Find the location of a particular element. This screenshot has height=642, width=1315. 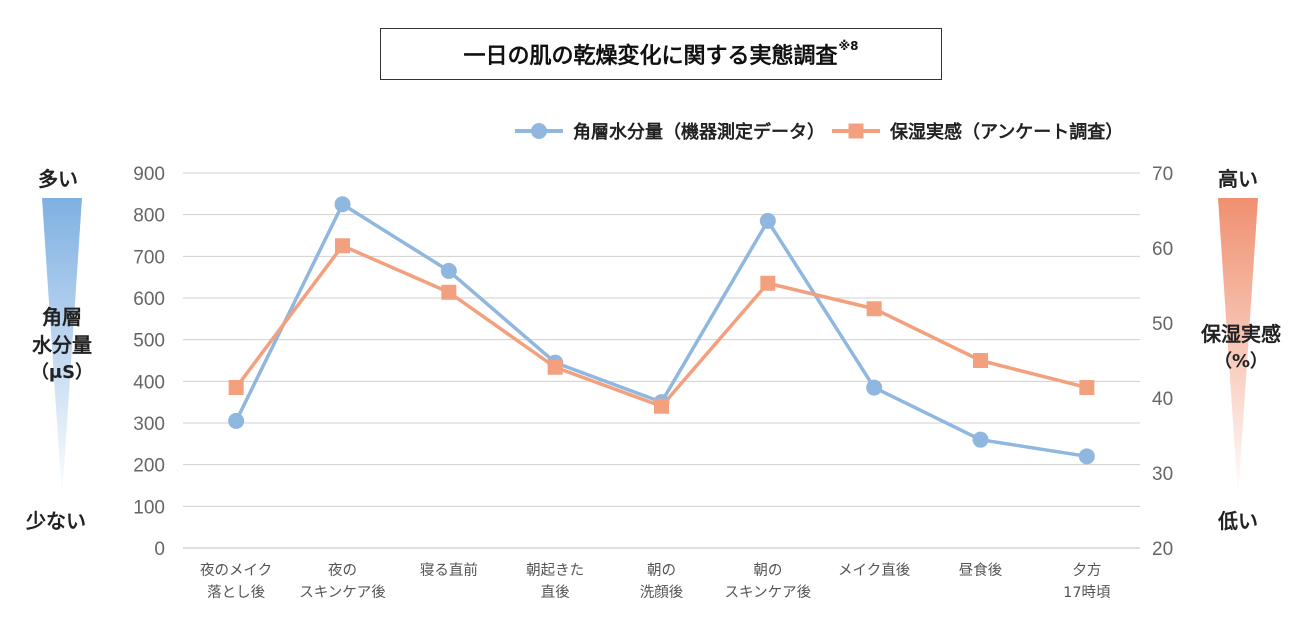

left-axis-title: 角層 水分量 （μS） is located at coordinates (62, 345).